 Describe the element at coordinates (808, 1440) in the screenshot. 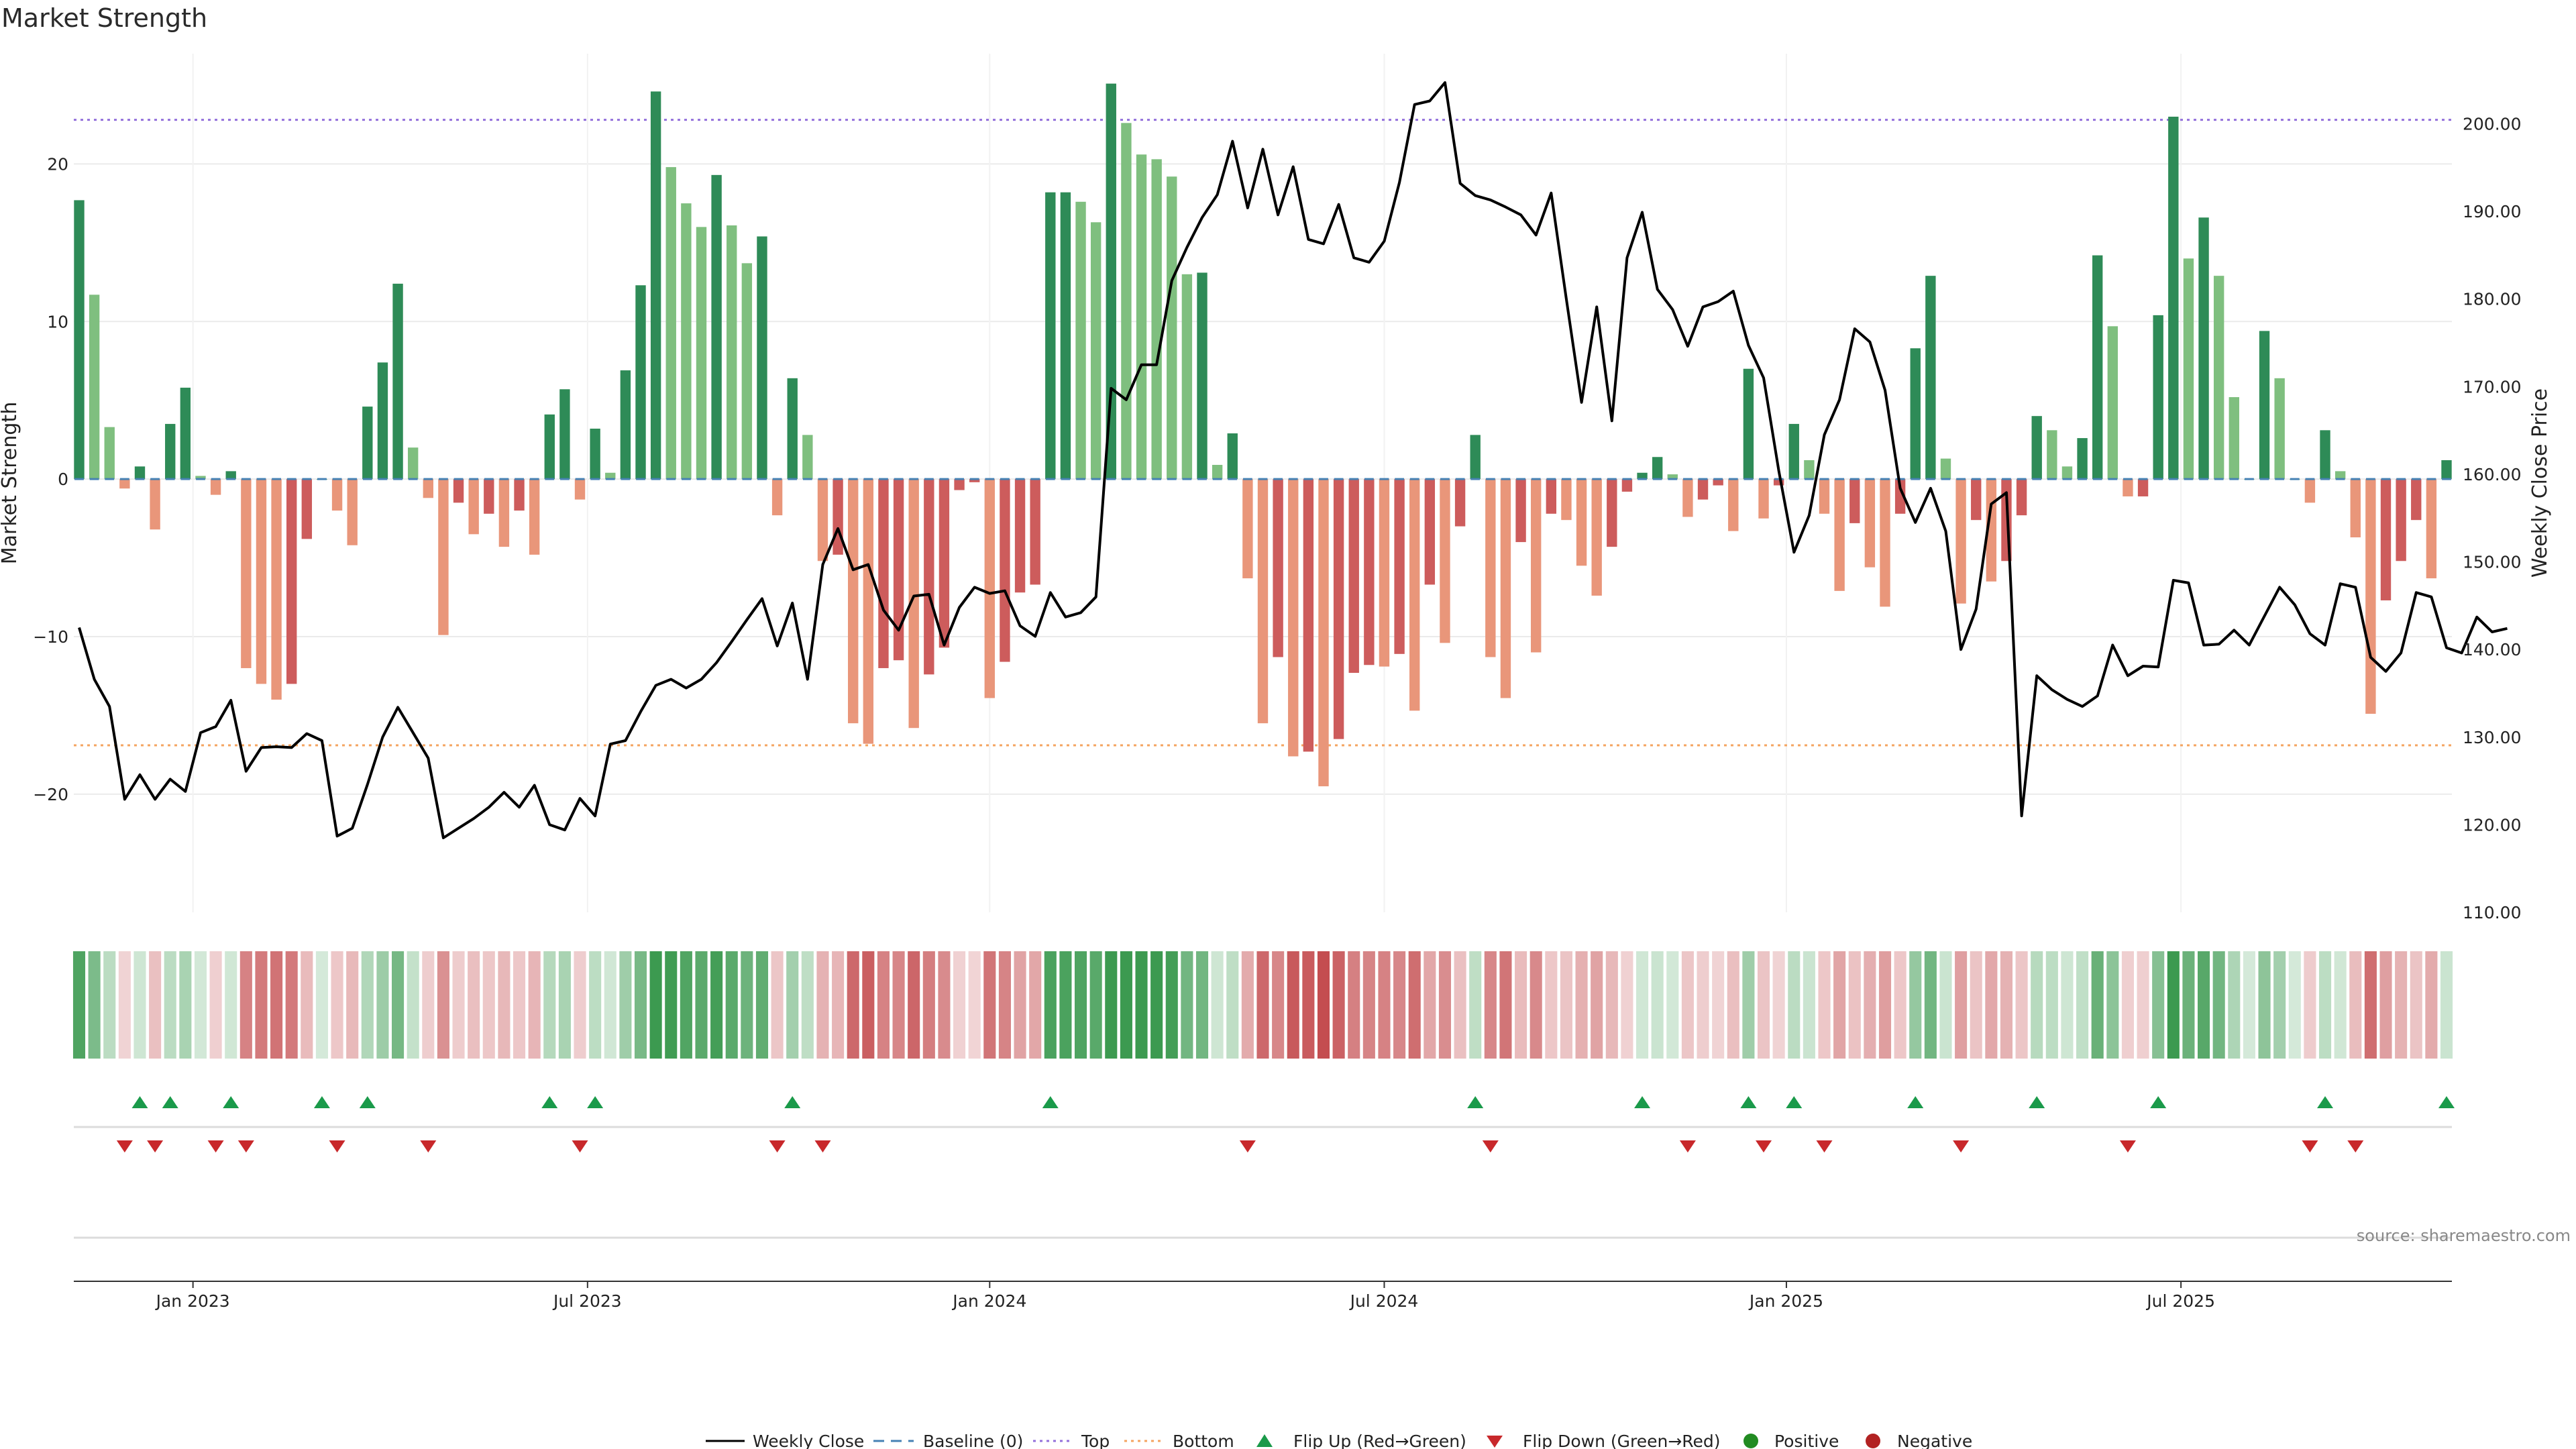

I see `legend-label: Weekly Close` at that location.